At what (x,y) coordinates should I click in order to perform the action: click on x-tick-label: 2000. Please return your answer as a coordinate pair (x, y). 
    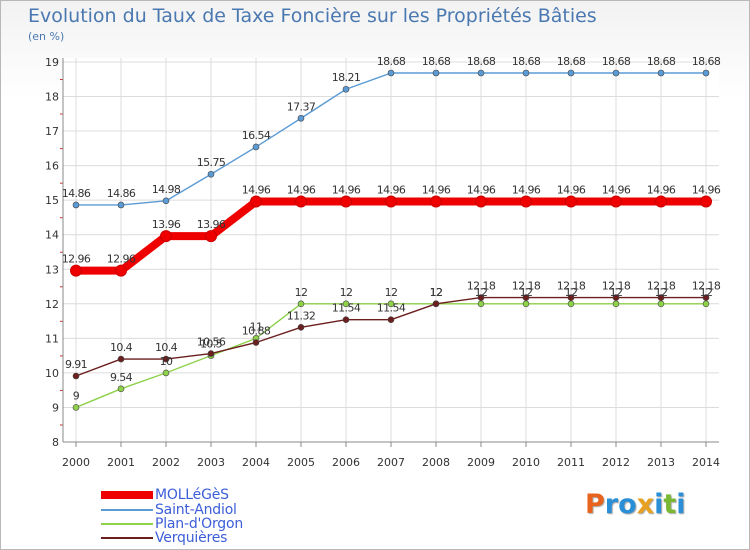
    Looking at the image, I should click on (76, 462).